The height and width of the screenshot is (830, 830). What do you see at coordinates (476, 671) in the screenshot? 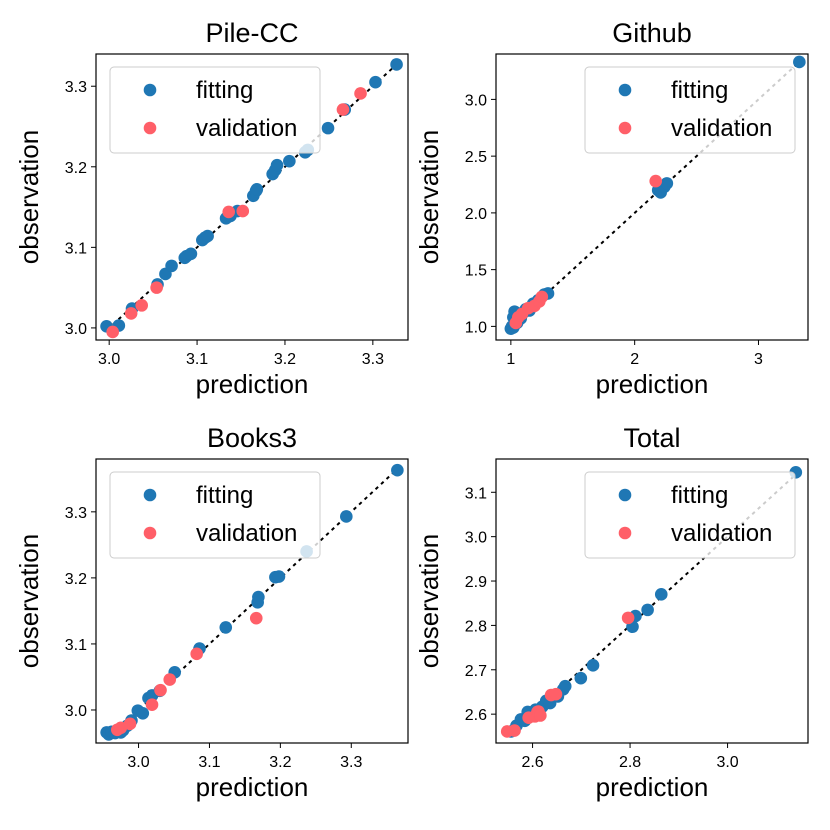
I see `y-tick-label: 2.7` at bounding box center [476, 671].